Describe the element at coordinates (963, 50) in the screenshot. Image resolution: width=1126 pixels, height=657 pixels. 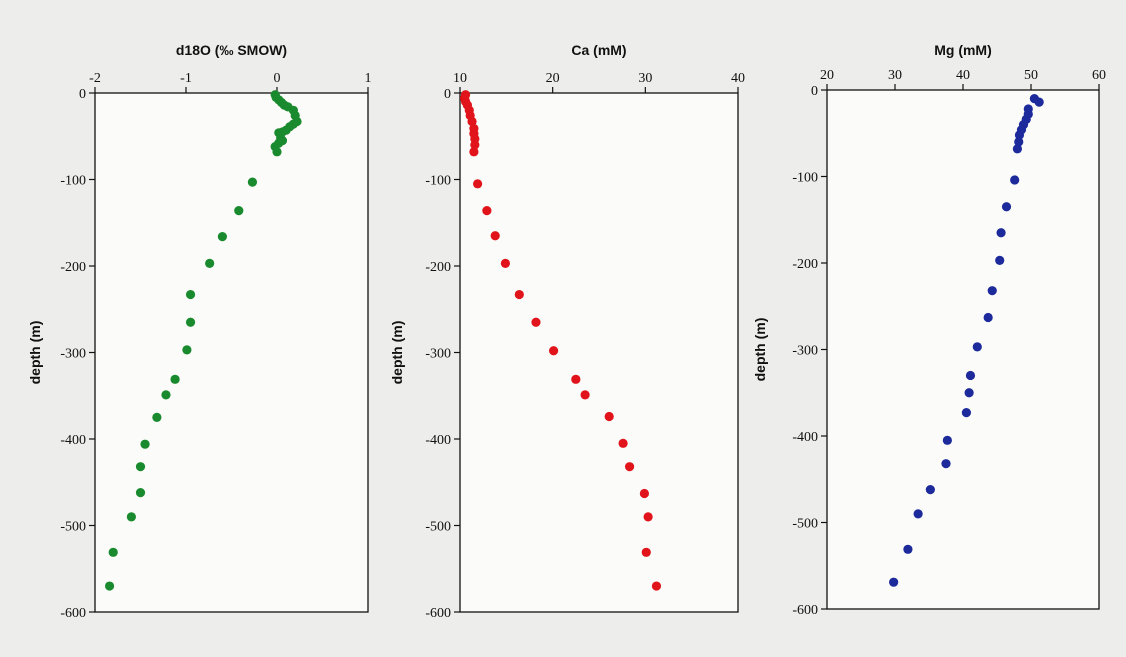
I see `x-axis-title: Mg (mM)` at that location.